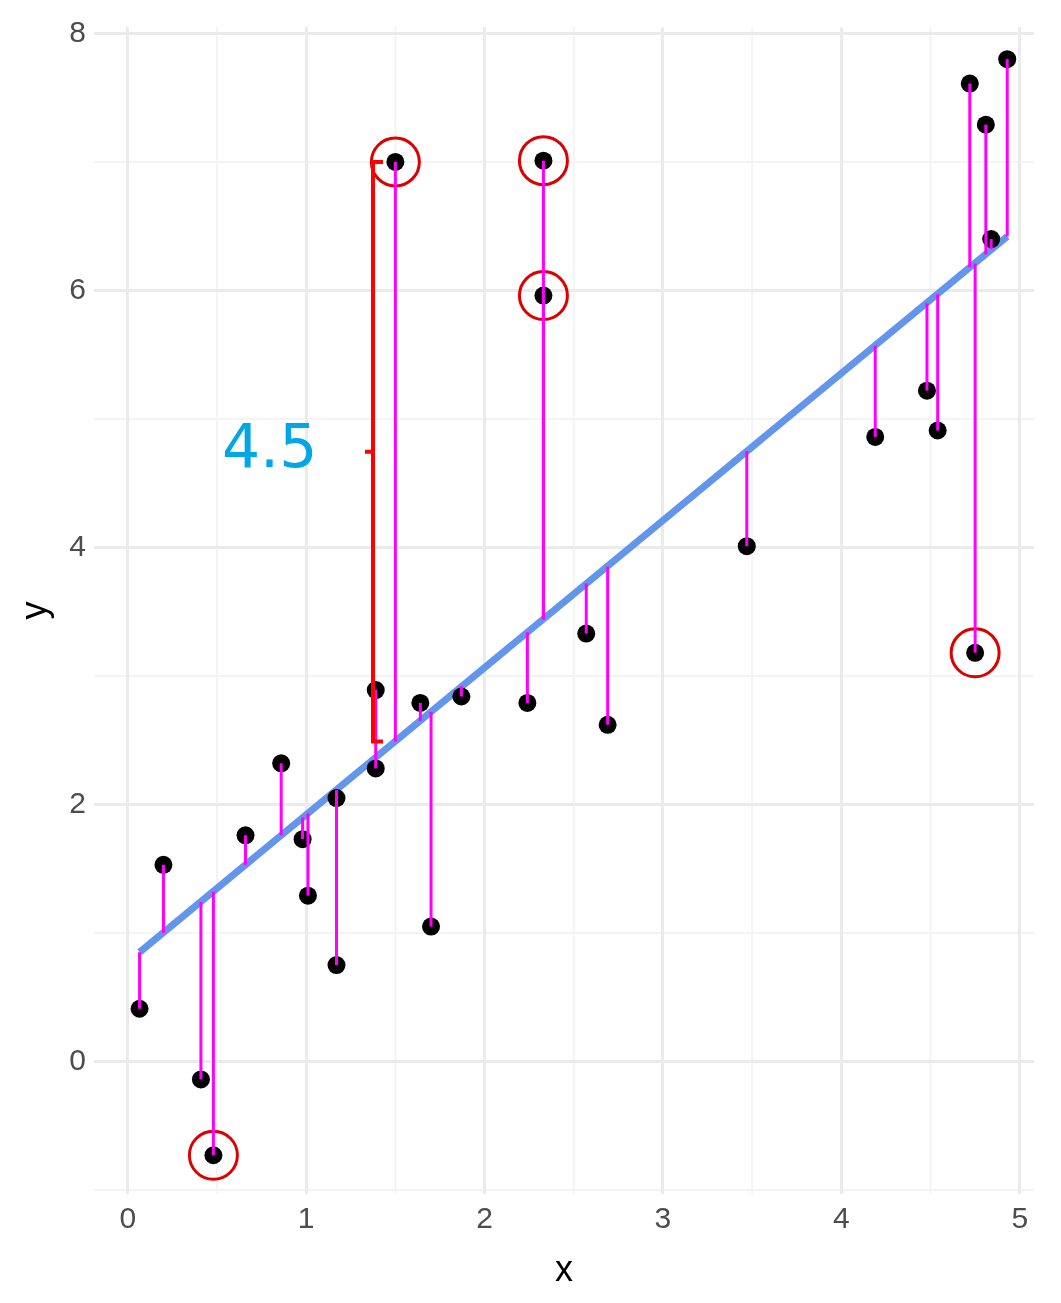  What do you see at coordinates (563, 1269) in the screenshot?
I see `x-axis-title: x` at bounding box center [563, 1269].